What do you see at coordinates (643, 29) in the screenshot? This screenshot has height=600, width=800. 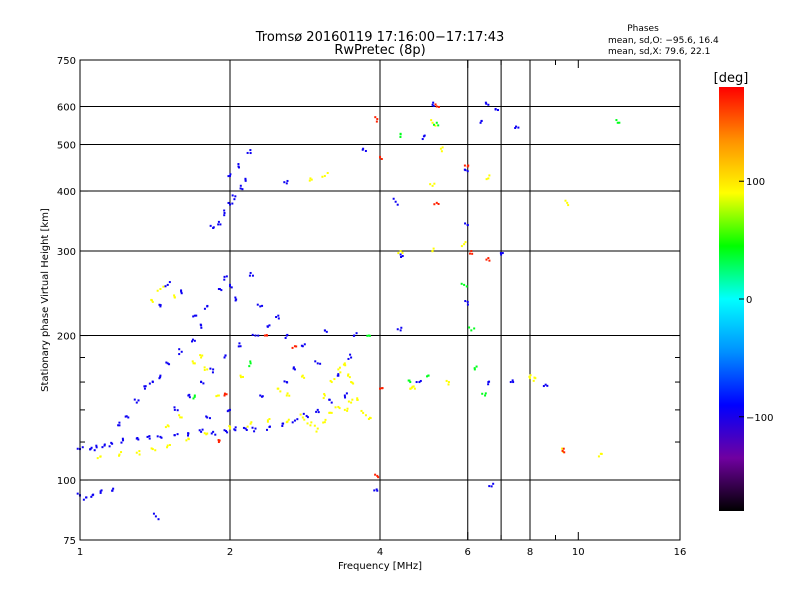 I see `legend-title: Phases` at bounding box center [643, 29].